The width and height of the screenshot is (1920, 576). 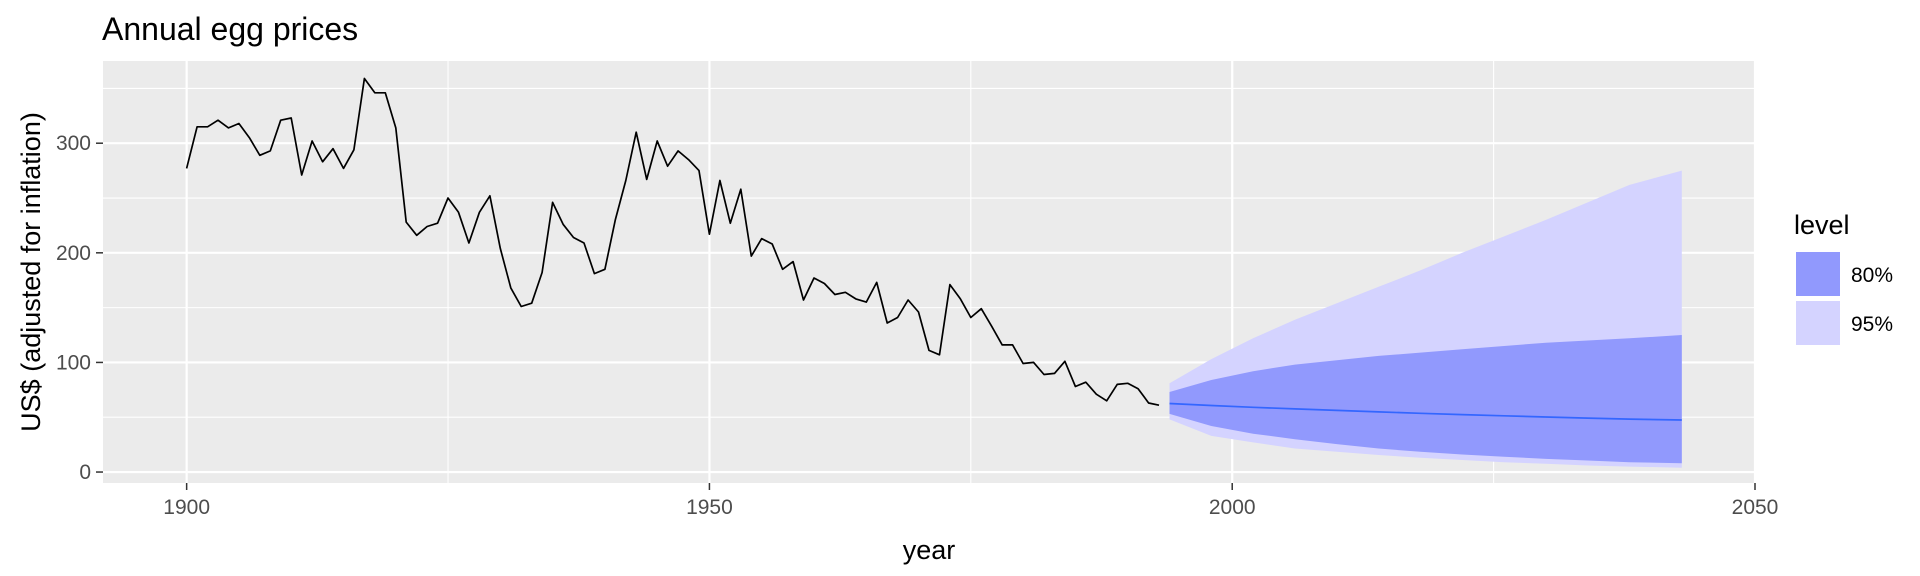 What do you see at coordinates (1872, 275) in the screenshot?
I see `legend-label-80: 80%` at bounding box center [1872, 275].